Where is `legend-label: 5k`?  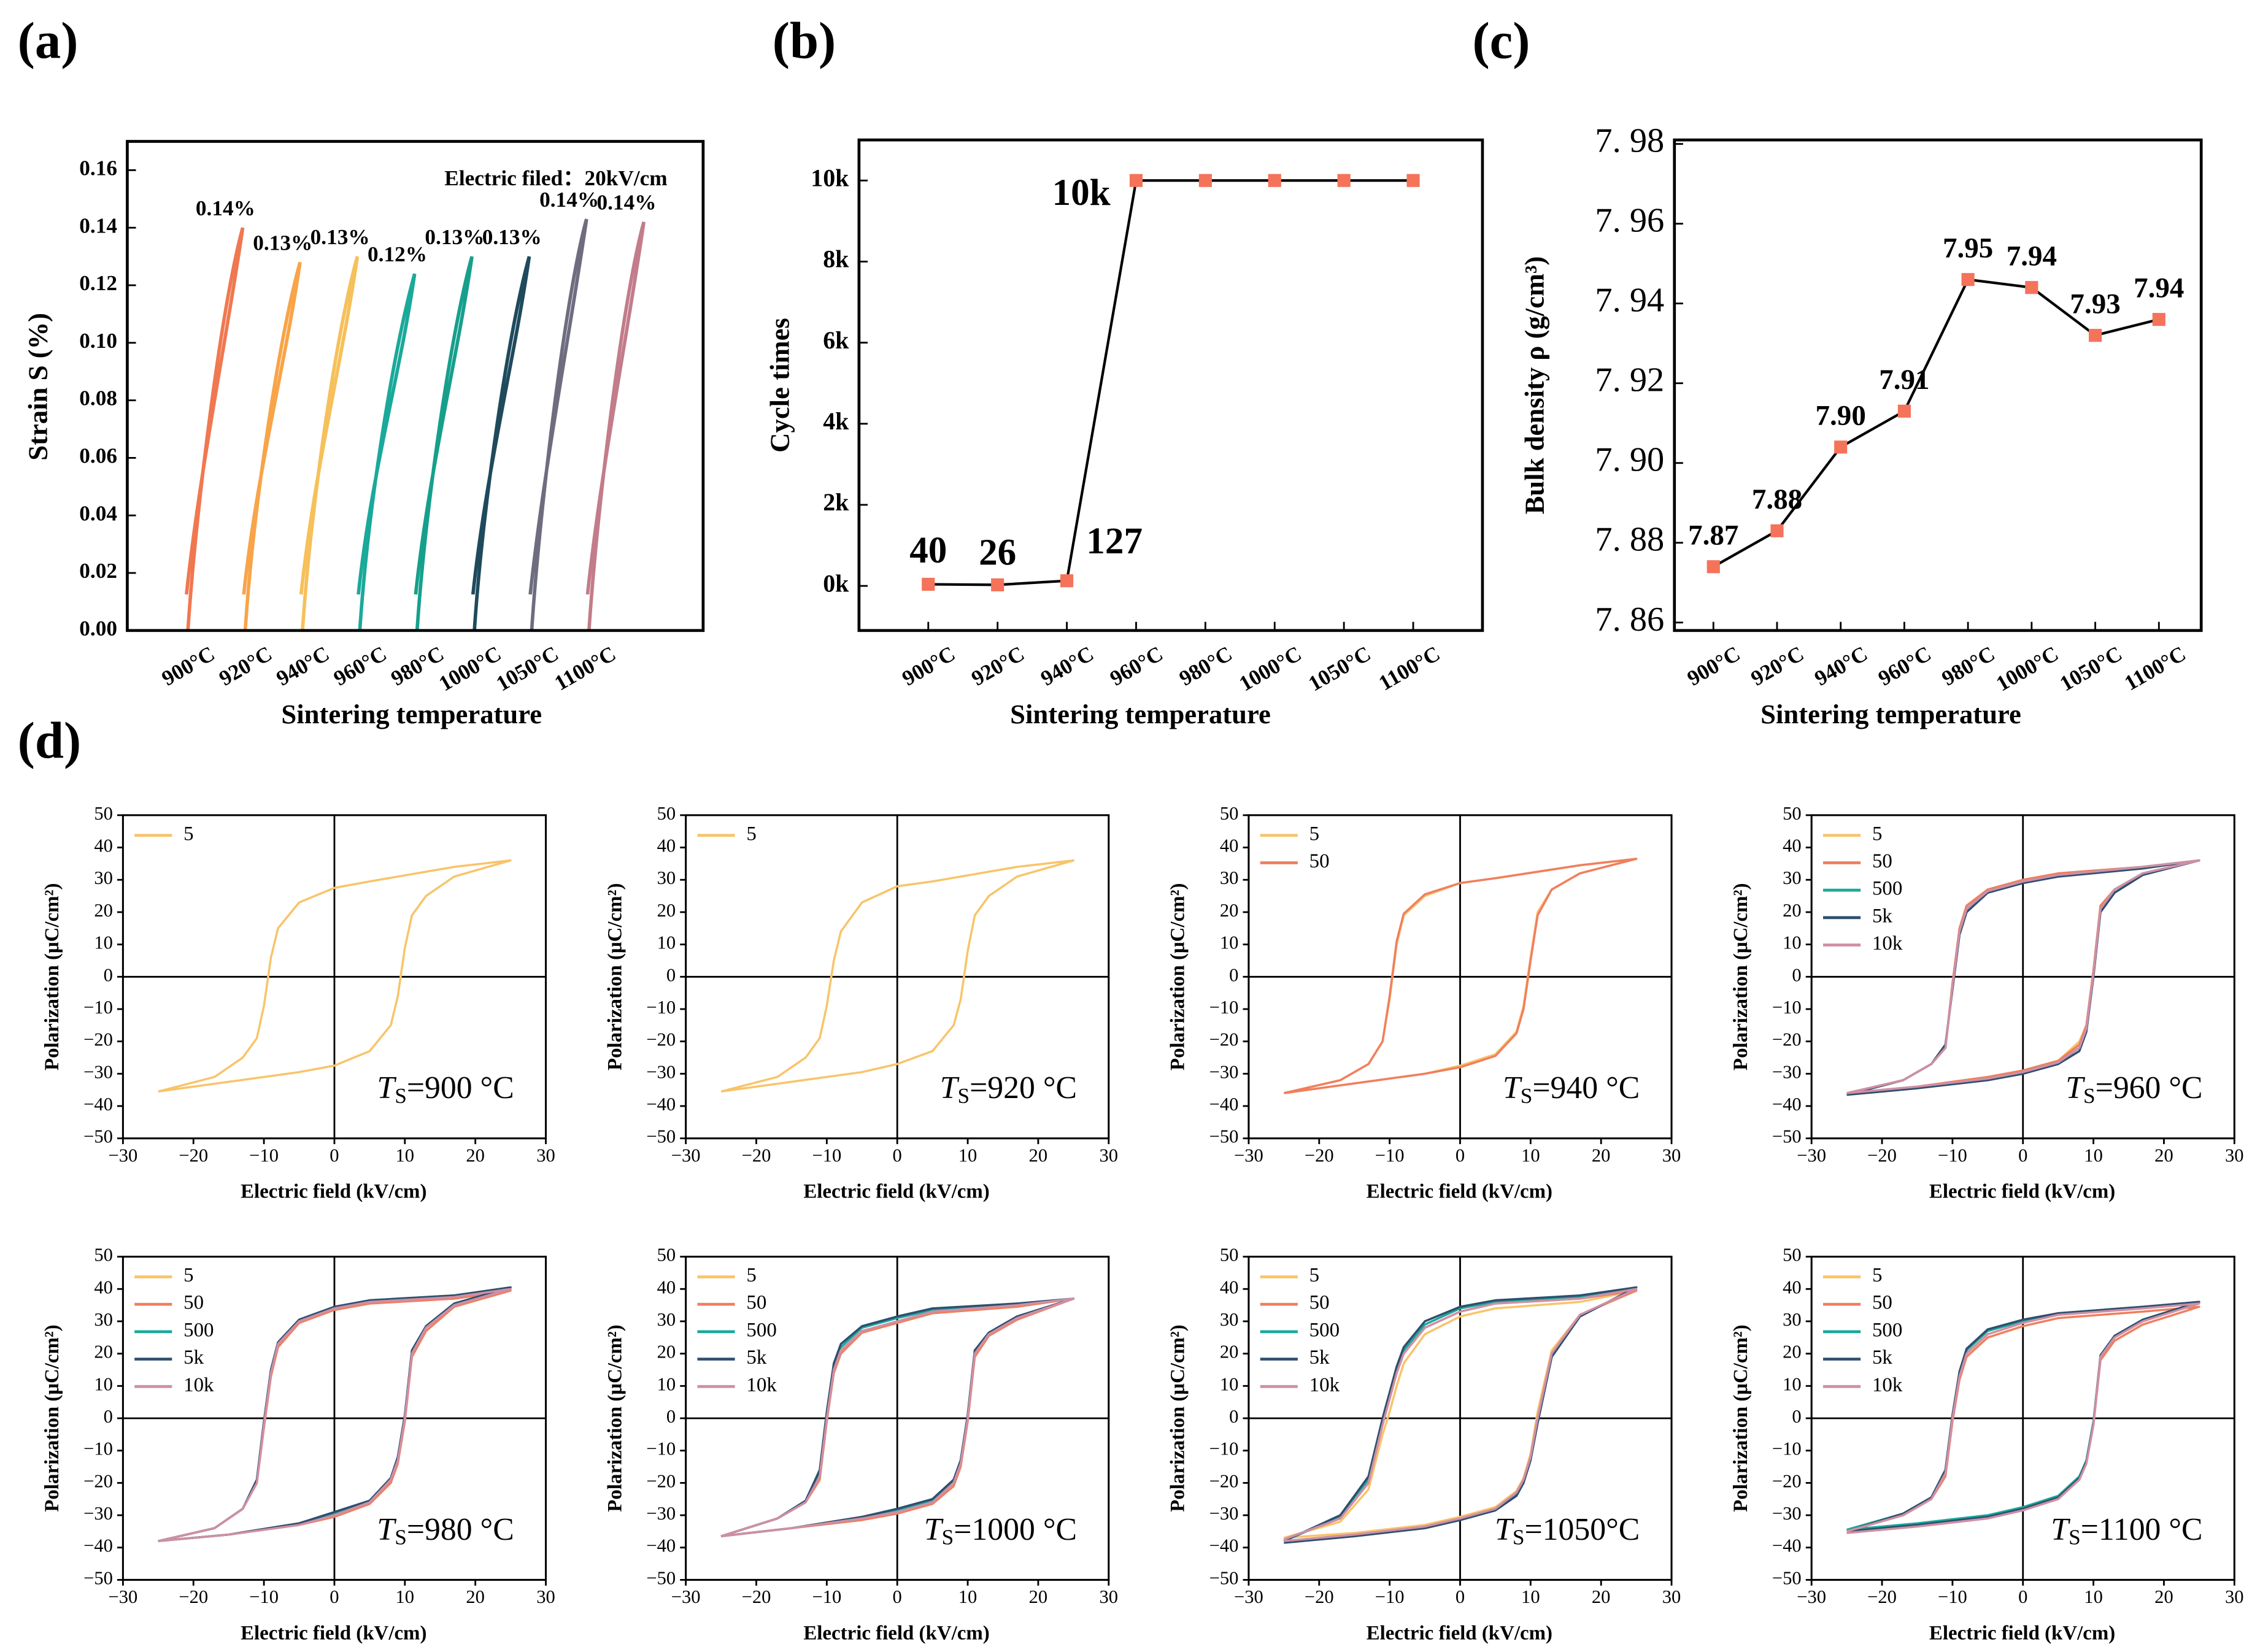
legend-label: 5k is located at coordinates (193, 1358).